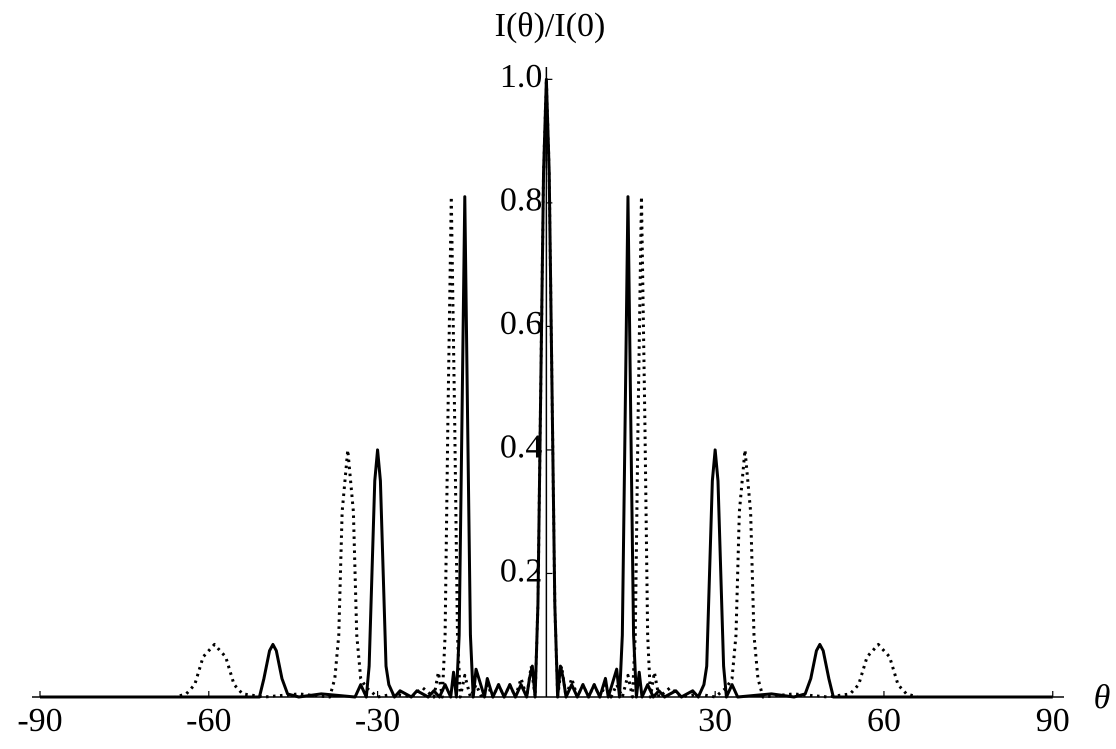  Describe the element at coordinates (715, 720) in the screenshot. I see `x-tick-label: 30` at that location.